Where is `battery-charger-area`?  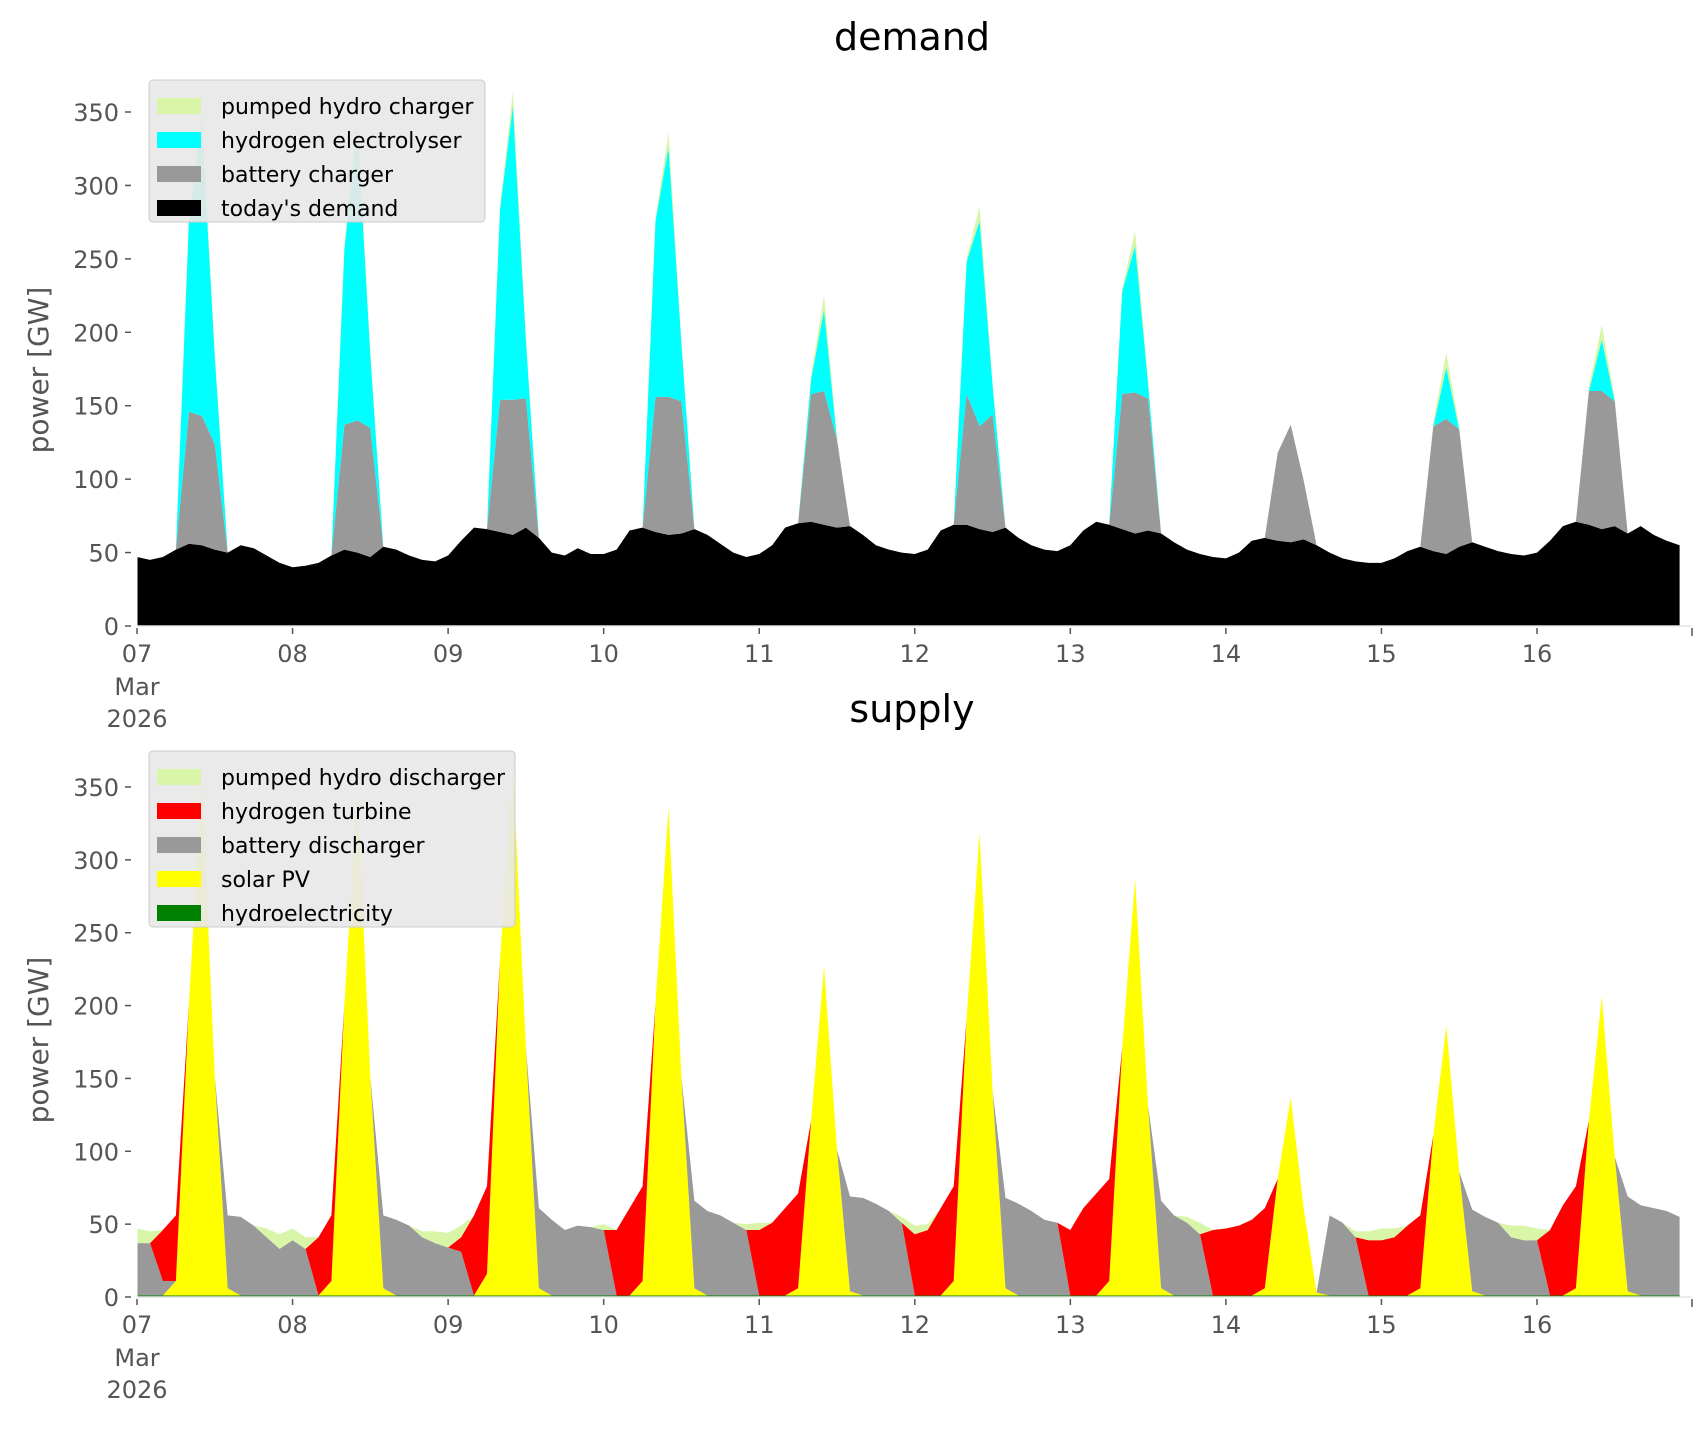
battery-charger-area is located at coordinates (908, 479).